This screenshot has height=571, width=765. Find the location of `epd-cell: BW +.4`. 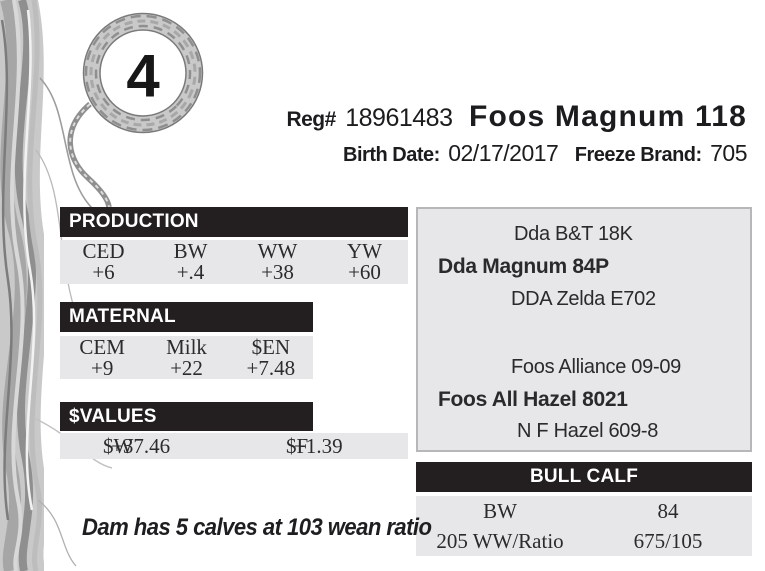

epd-cell: BW +.4 is located at coordinates (190, 262).